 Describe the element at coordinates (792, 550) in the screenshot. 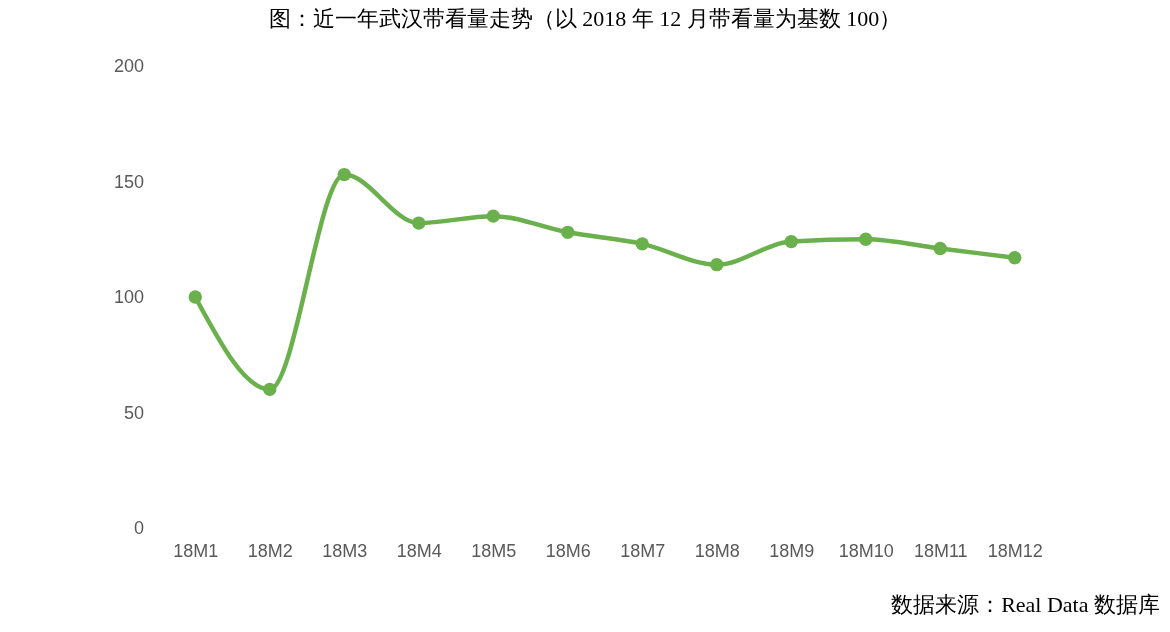

I see `x-tick-label: 18M9` at that location.